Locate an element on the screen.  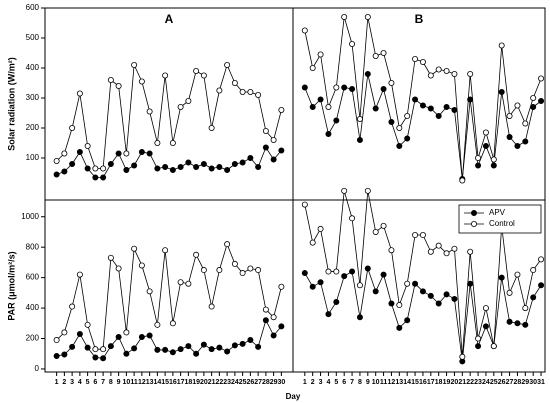
x-tick-label: 6 is located at coordinates (344, 382).